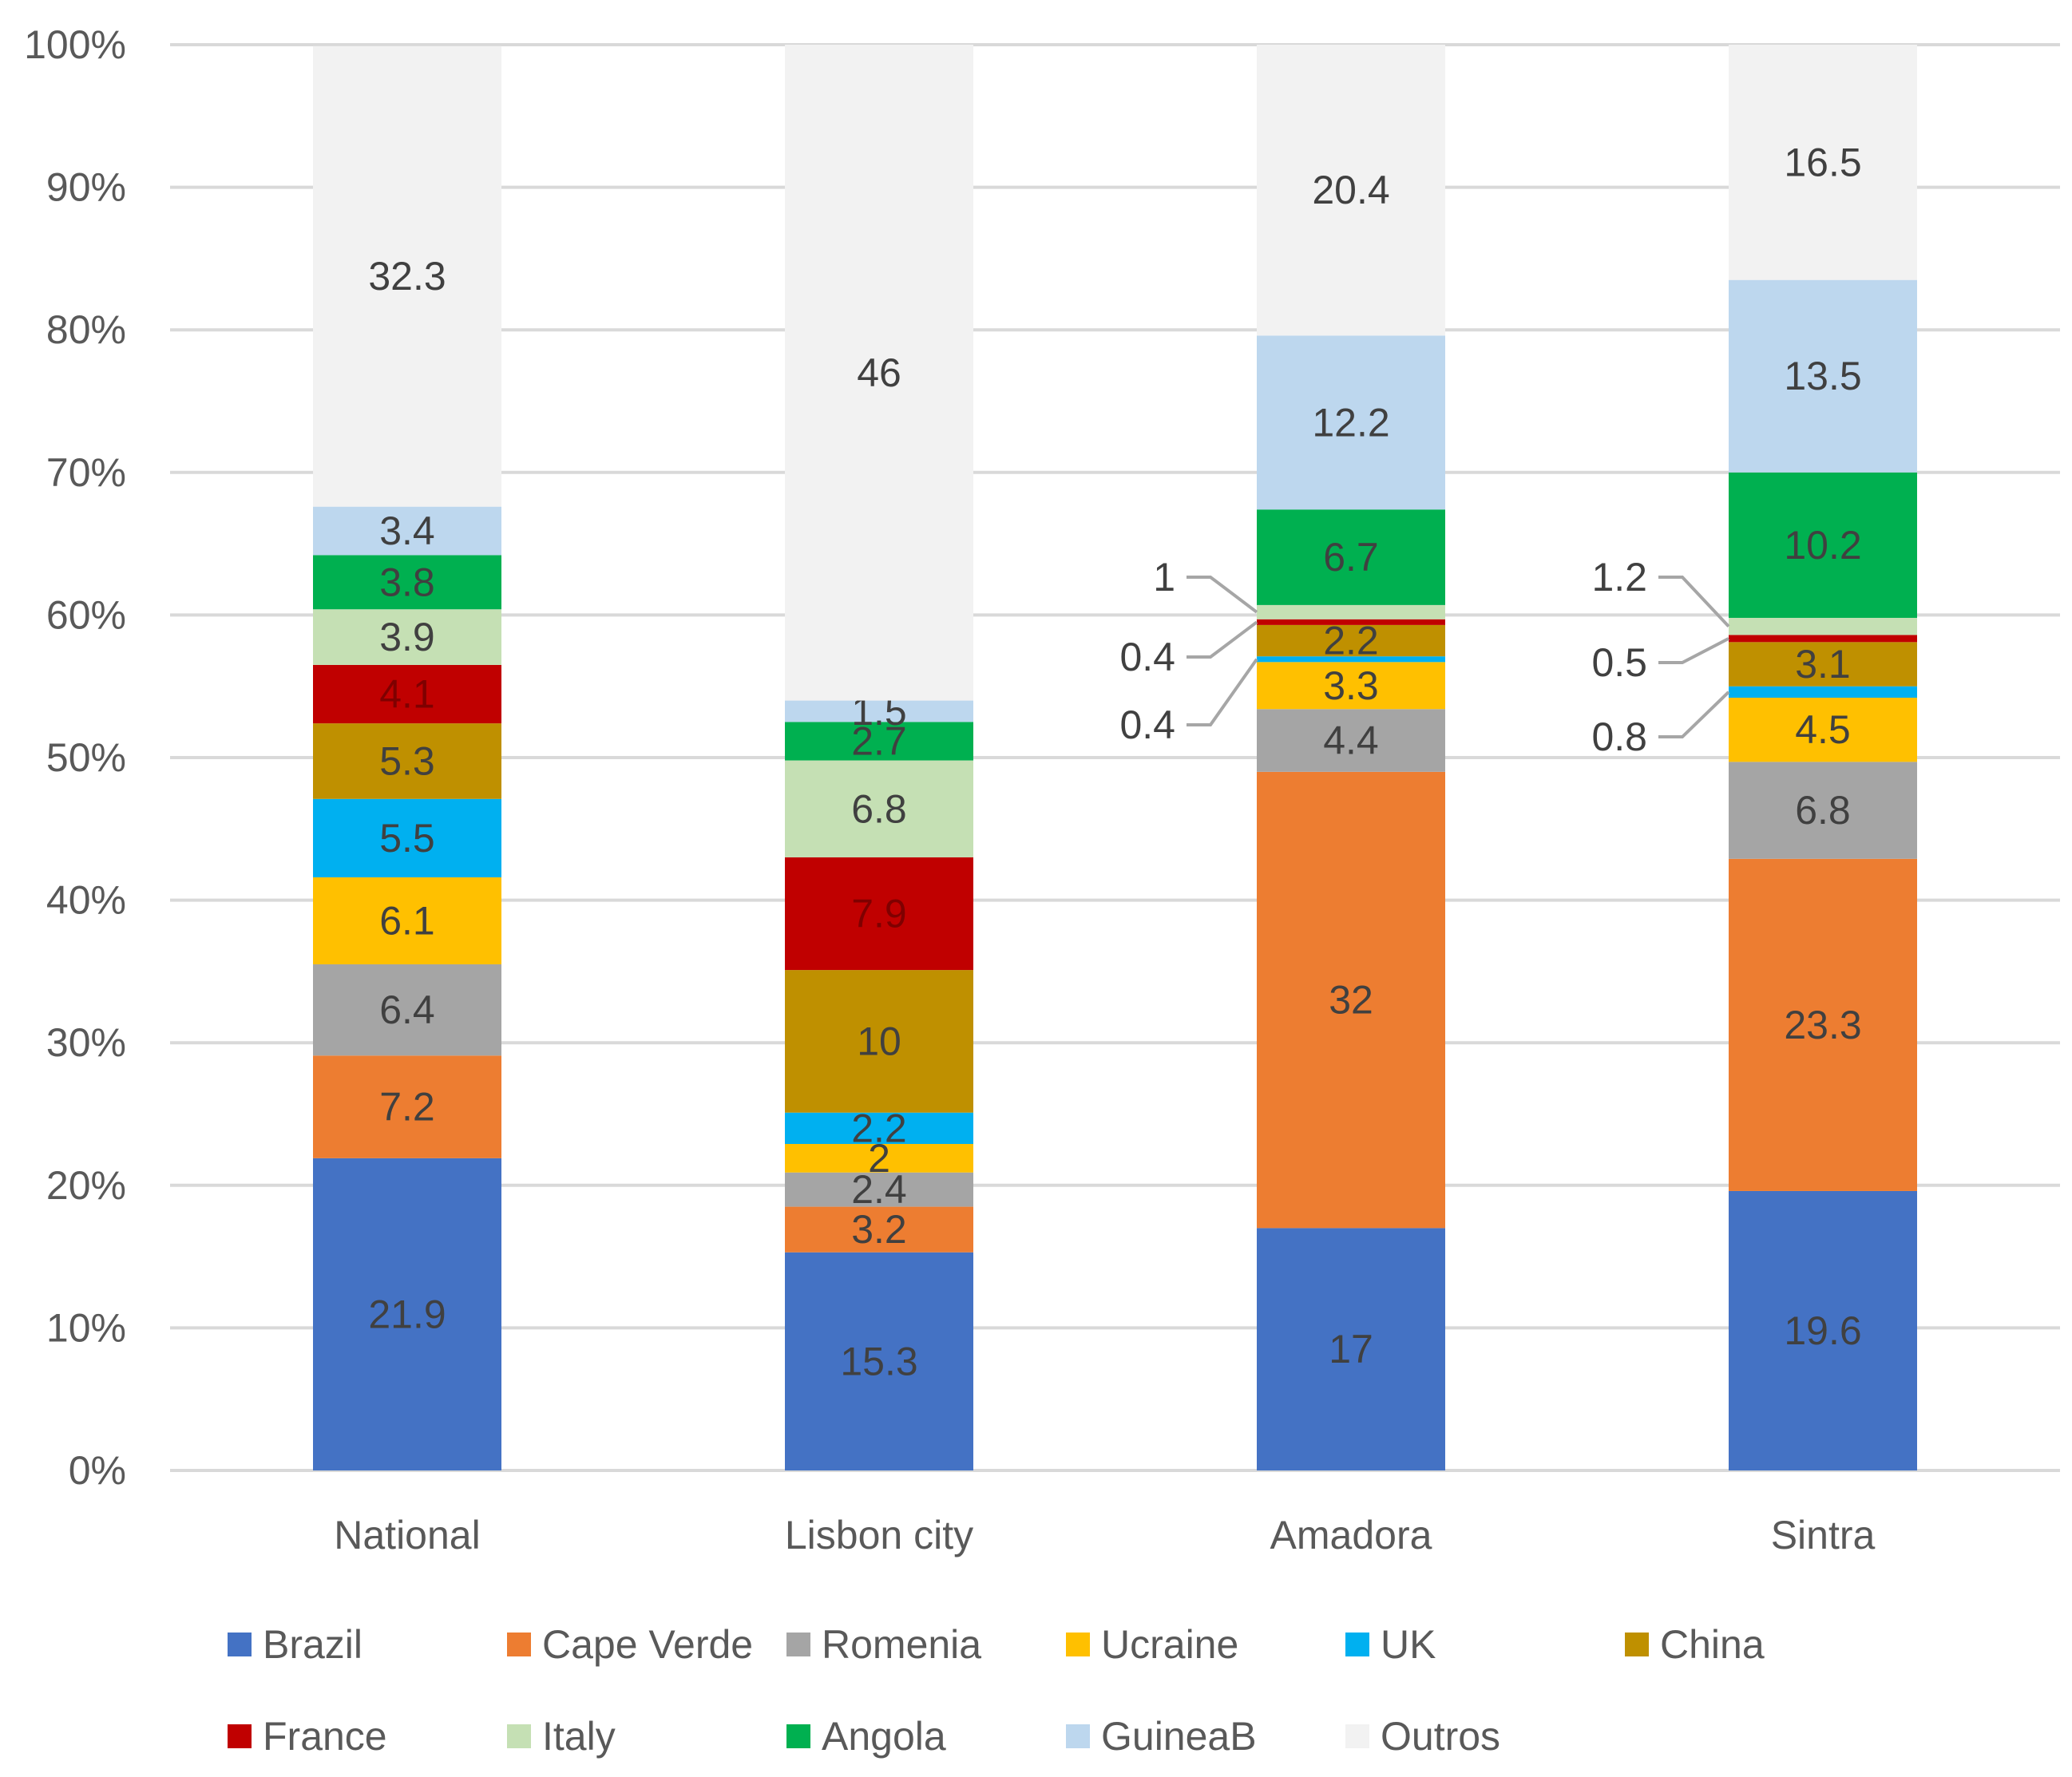 Image resolution: width=2072 pixels, height=1777 pixels. I want to click on legend-label: Angola, so click(884, 1736).